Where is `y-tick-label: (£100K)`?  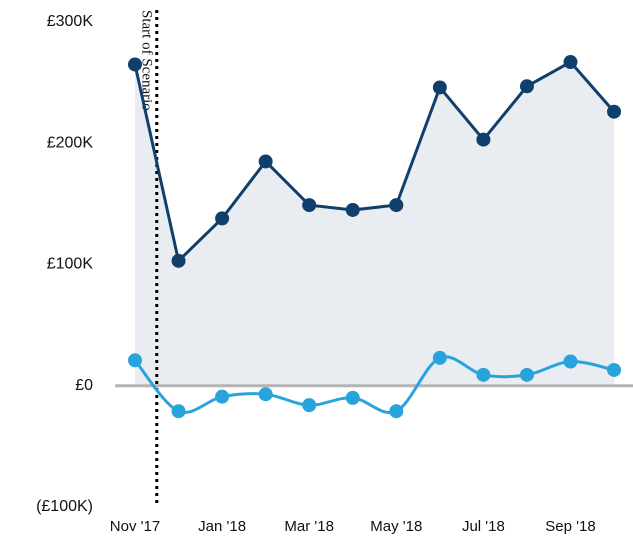 y-tick-label: (£100K) is located at coordinates (64, 506).